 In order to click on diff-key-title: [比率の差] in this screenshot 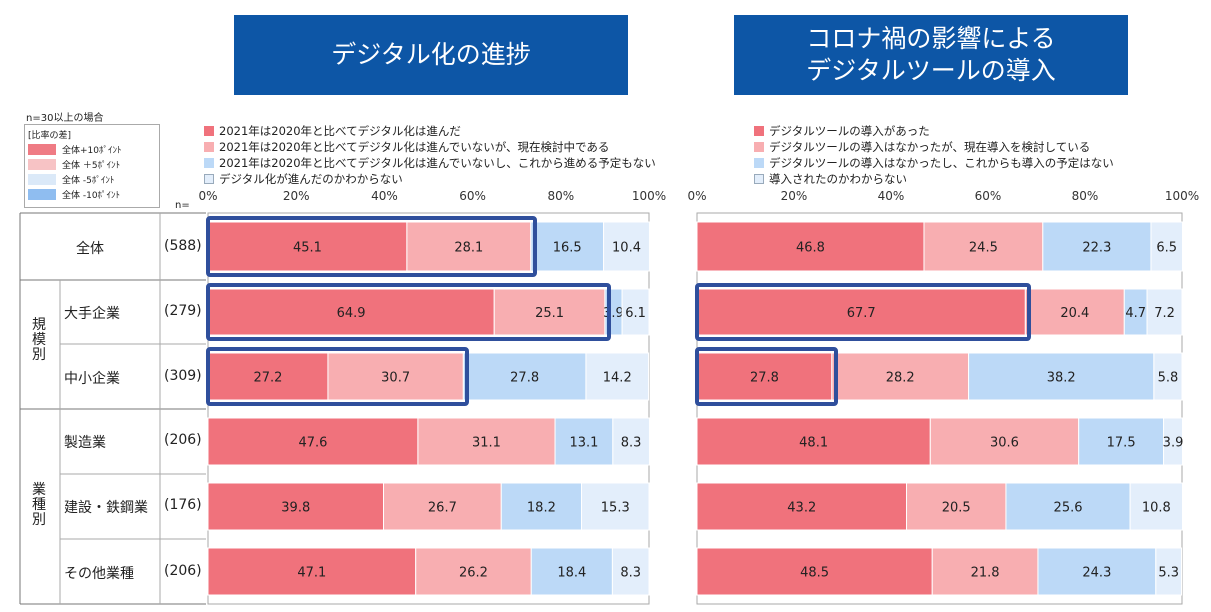, I will do `click(50, 136)`.